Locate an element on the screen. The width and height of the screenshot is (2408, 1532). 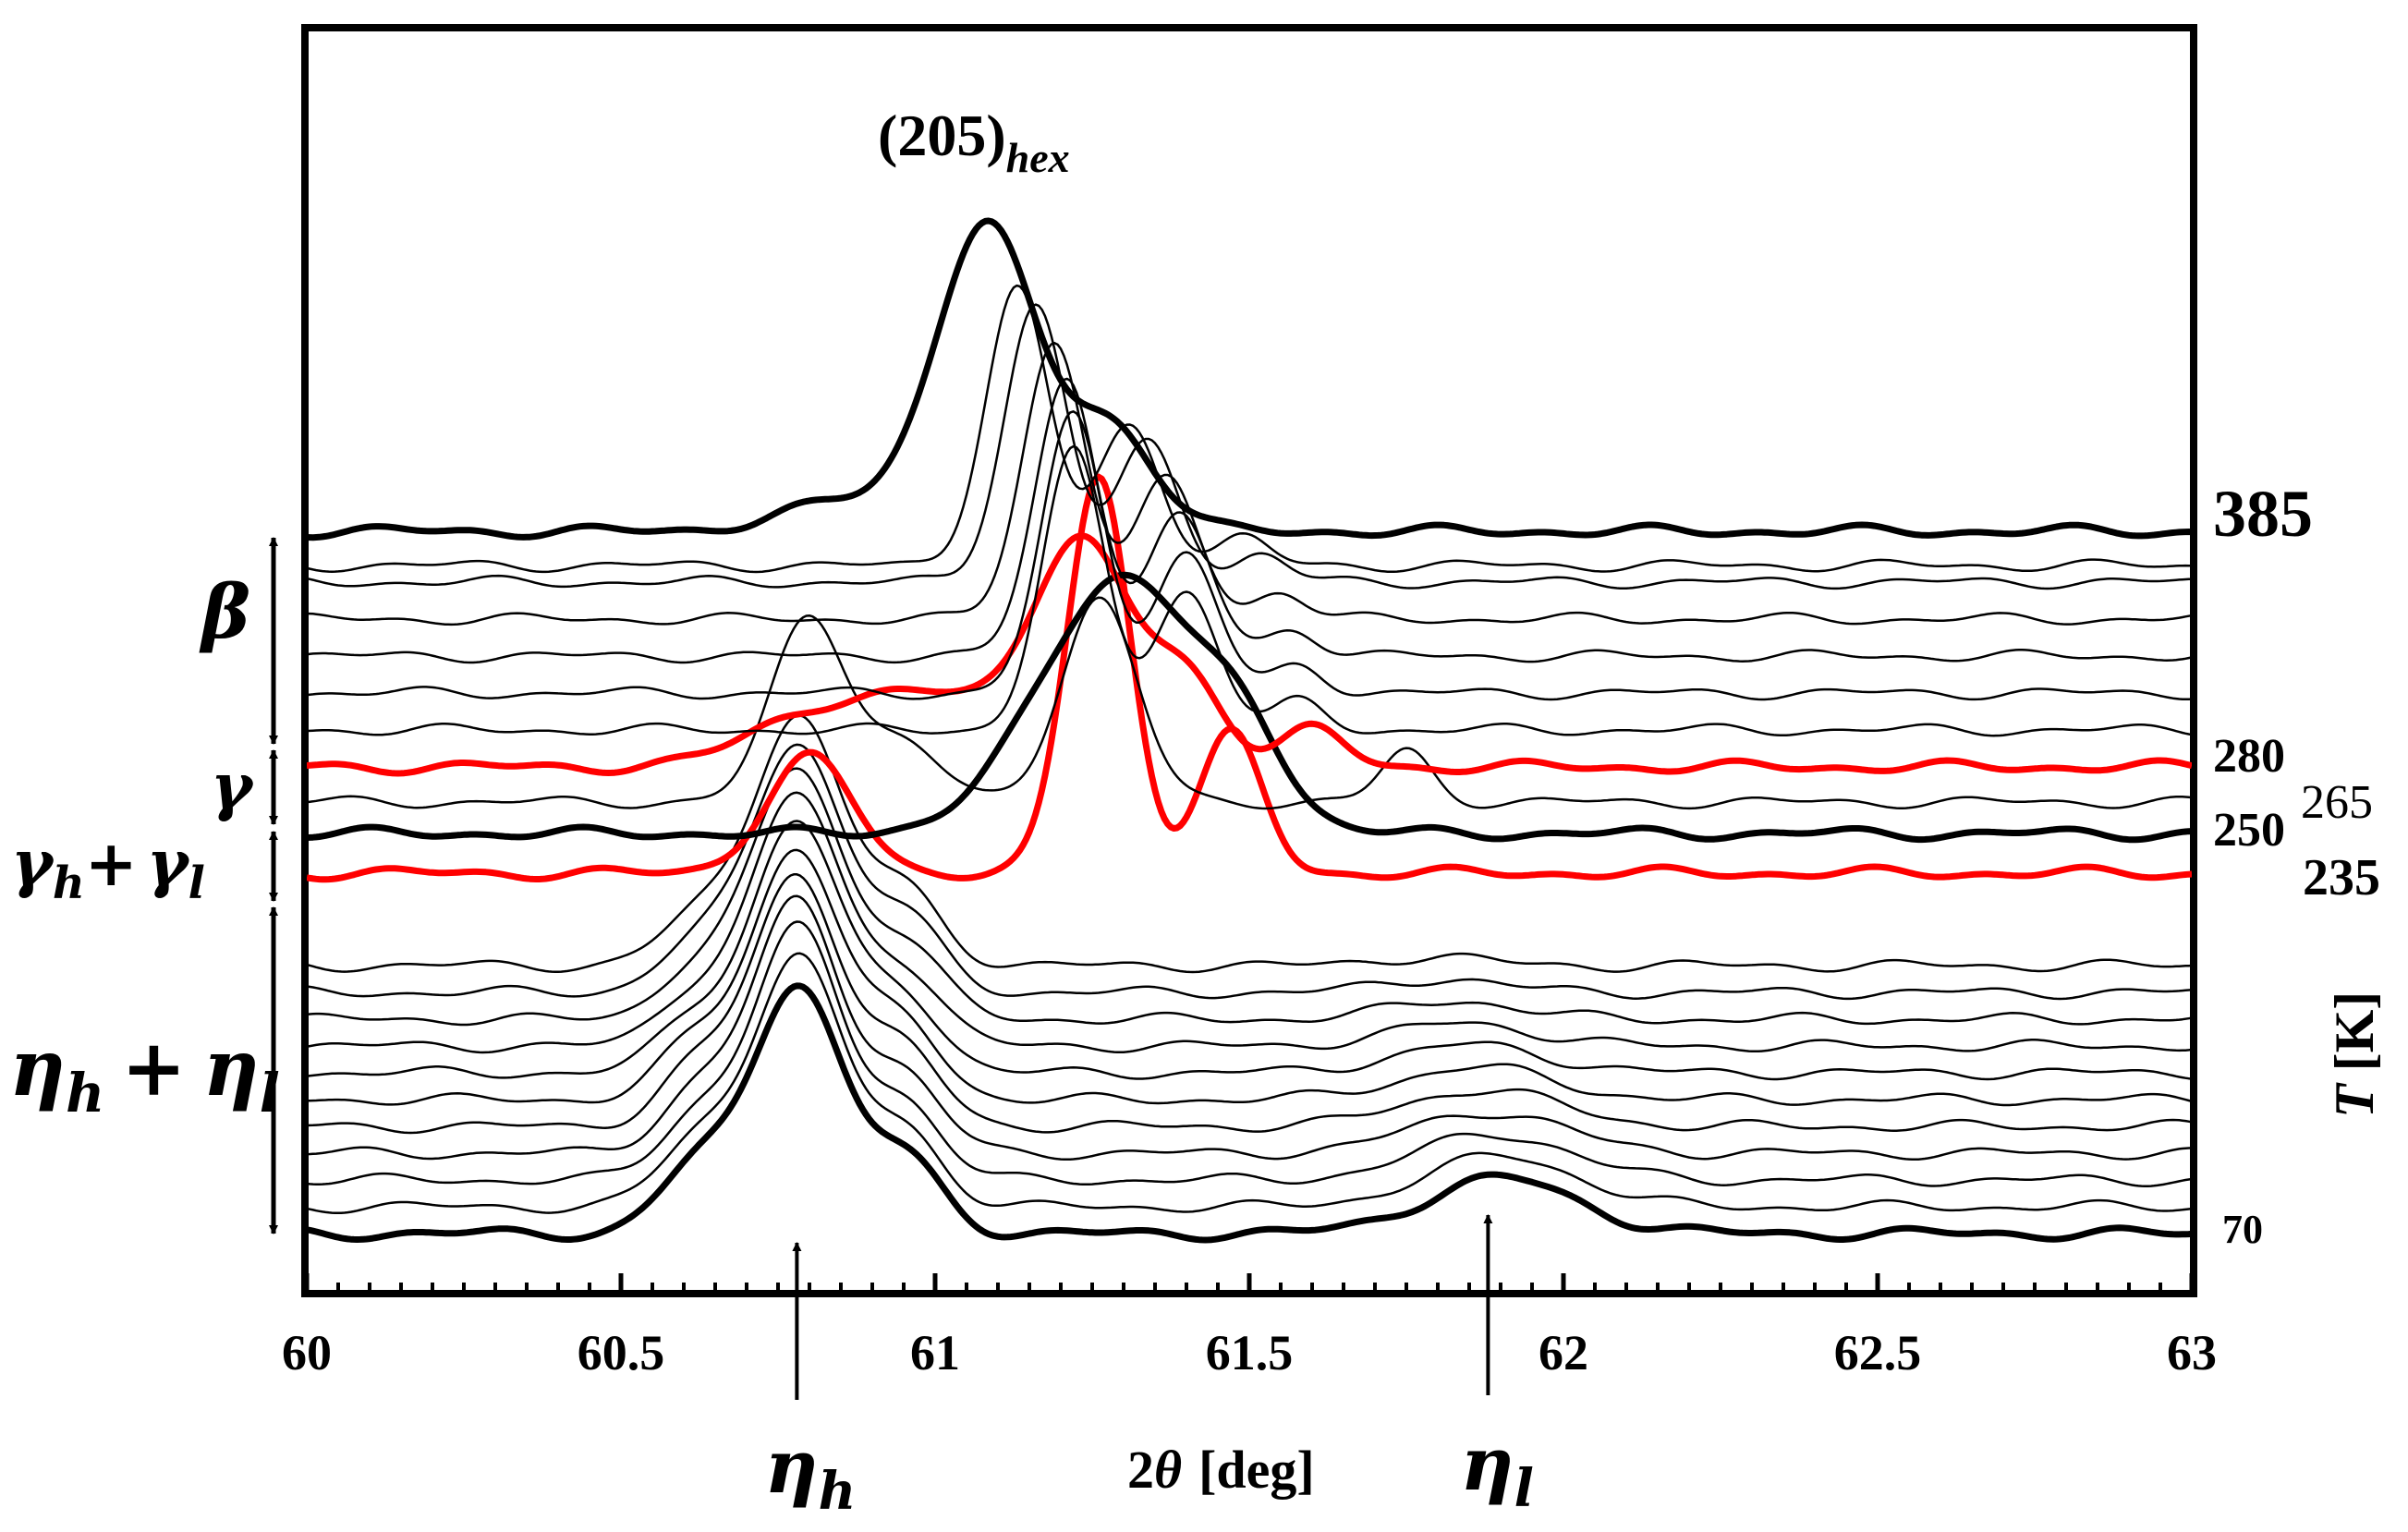
eta-l-label: ηl is located at coordinates (1496, 1469).